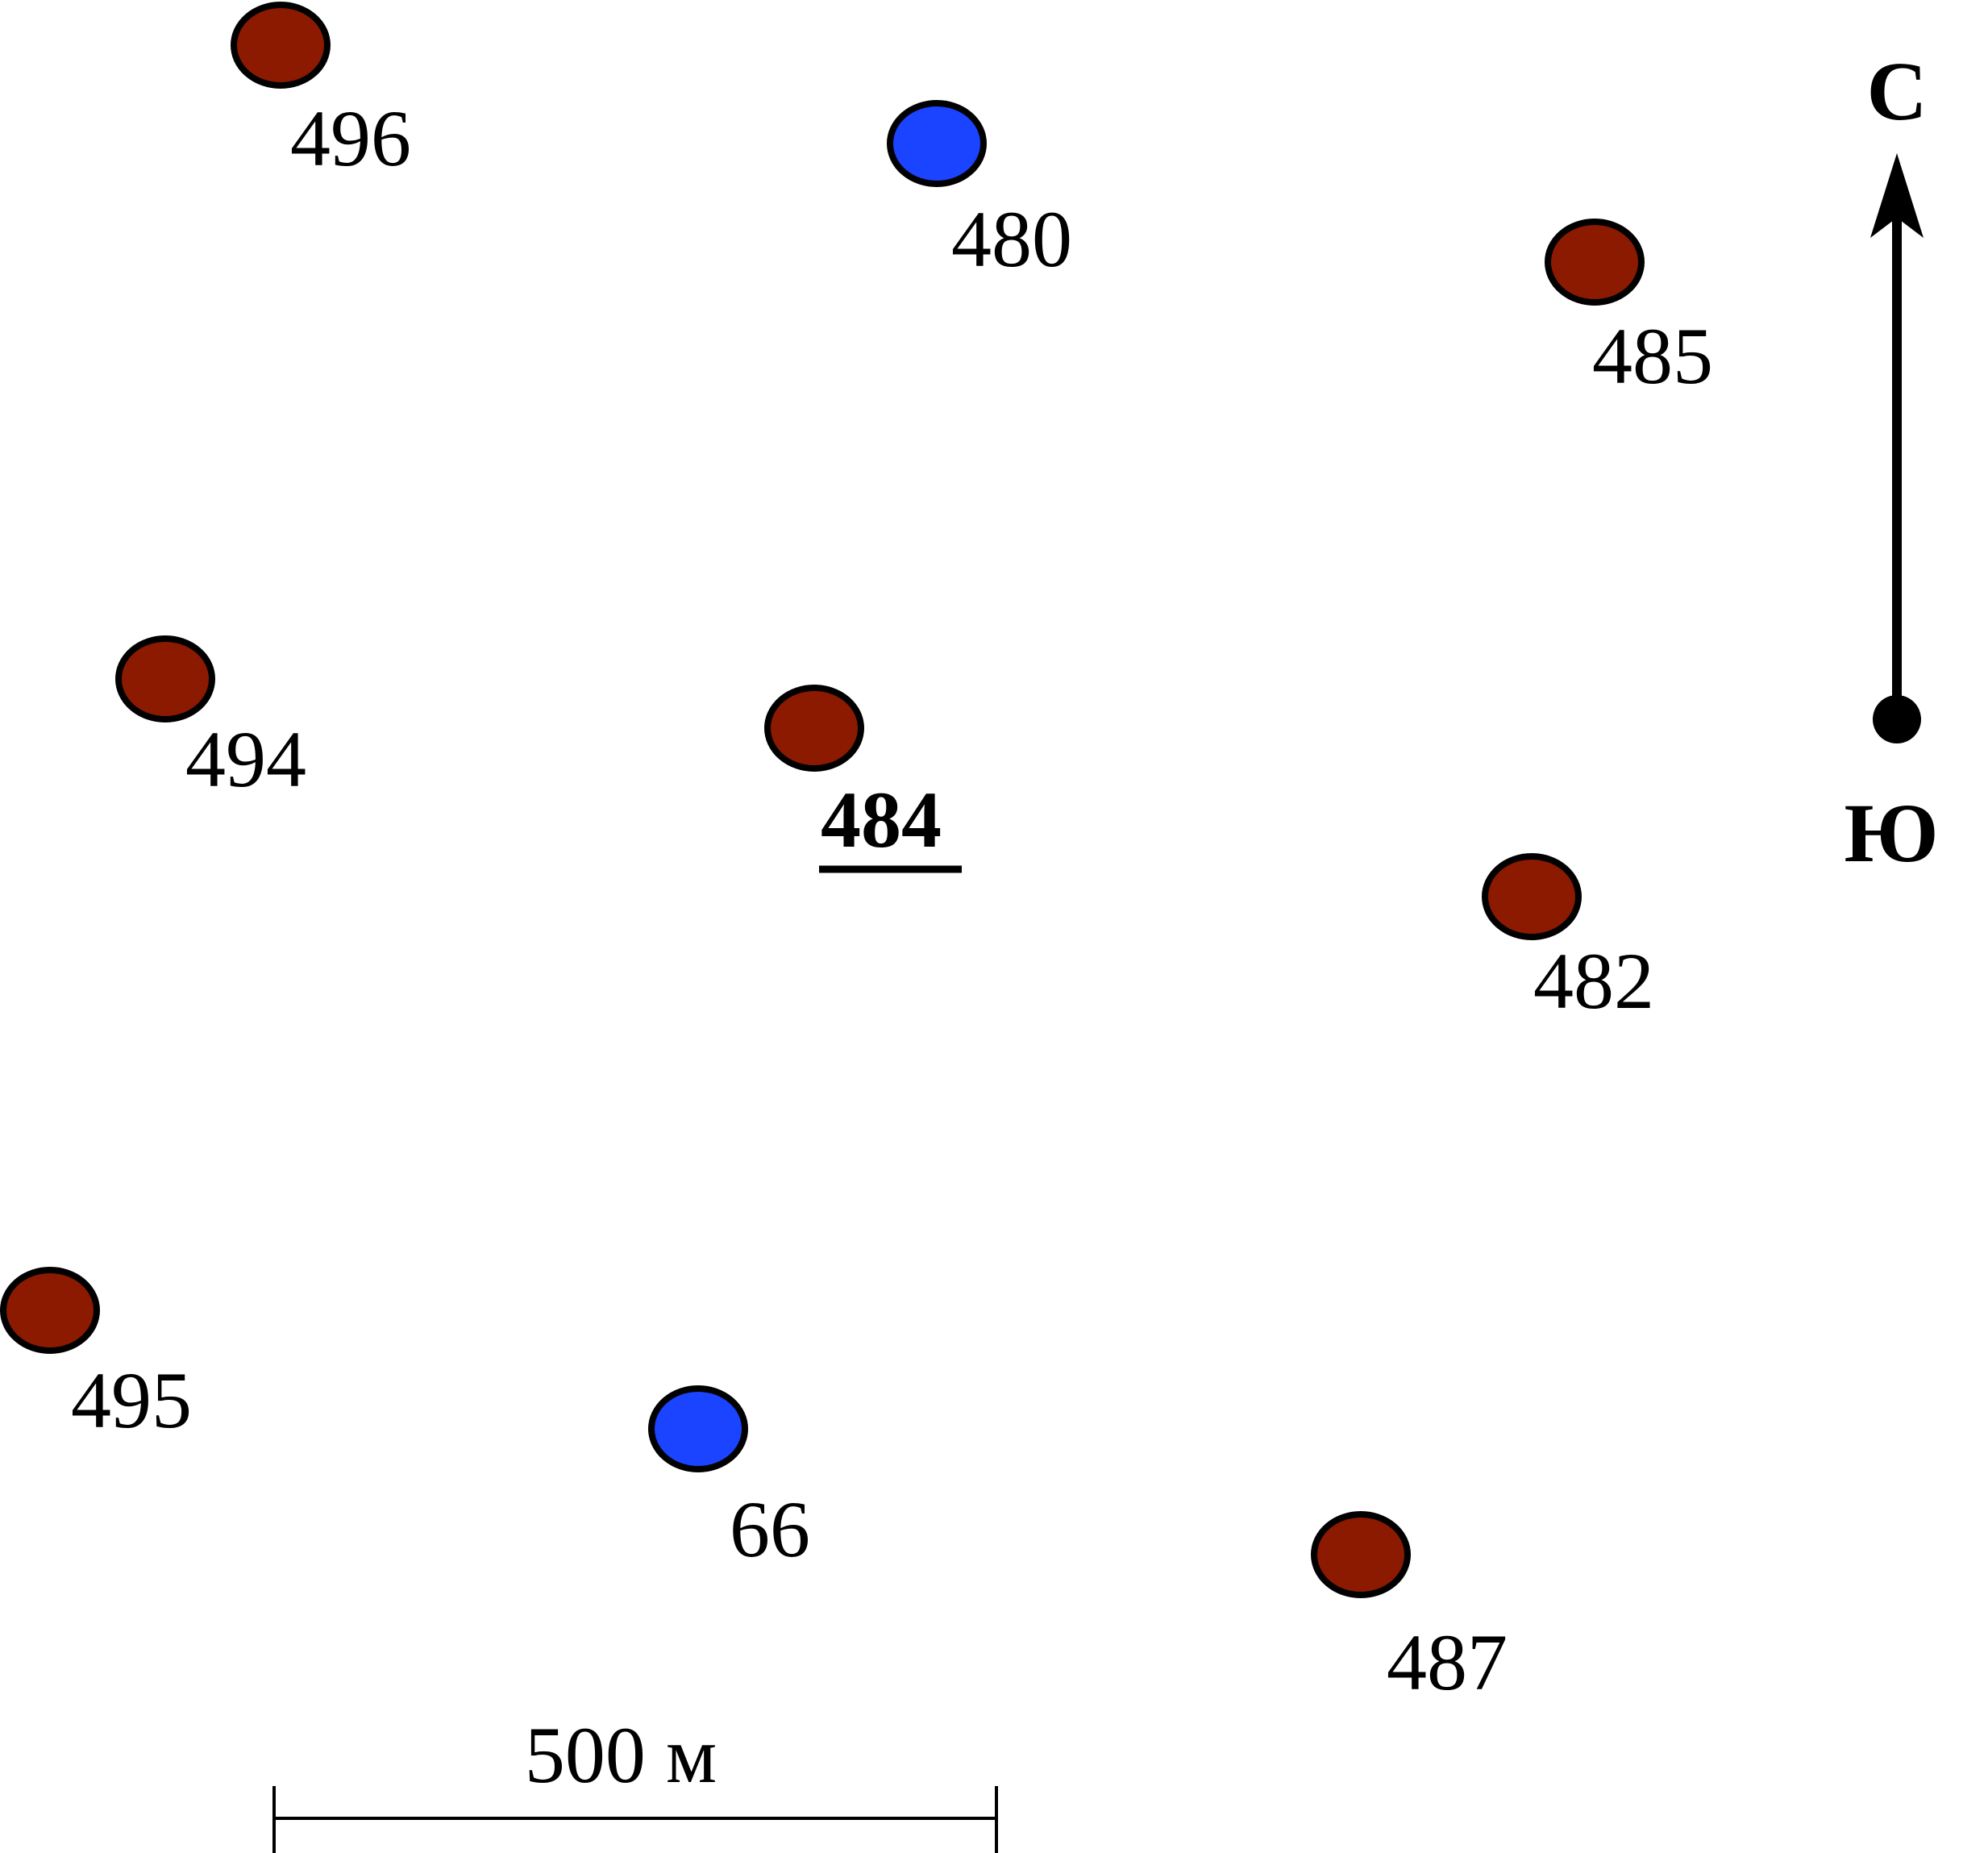 This screenshot has width=1988, height=1853. I want to click on well-label: 484, so click(882, 820).